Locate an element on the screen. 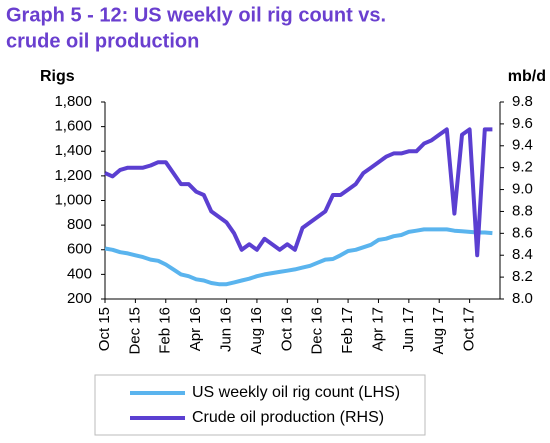 Image resolution: width=550 pixels, height=443 pixels. y2-tick-label: 9.2 is located at coordinates (522, 167).